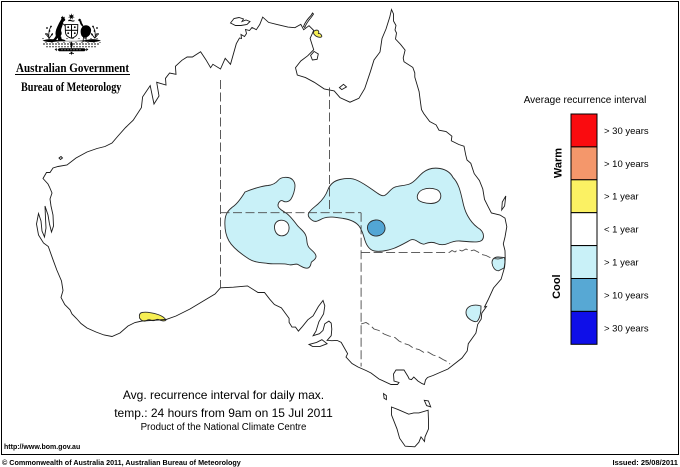 This screenshot has width=680, height=467. I want to click on svg-text: Warm, so click(559, 163).